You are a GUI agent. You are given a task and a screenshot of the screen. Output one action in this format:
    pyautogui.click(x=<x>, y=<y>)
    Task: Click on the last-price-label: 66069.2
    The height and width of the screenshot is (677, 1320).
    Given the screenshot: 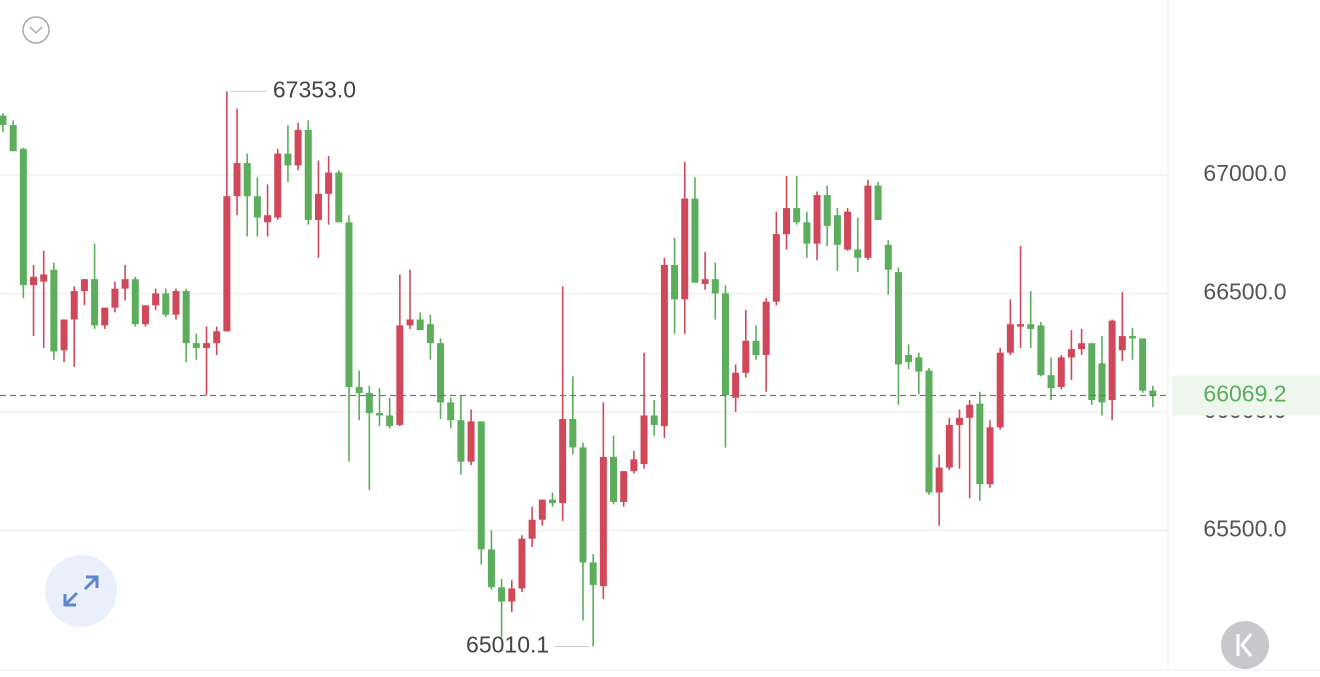 What is the action you would take?
    pyautogui.click(x=1244, y=394)
    